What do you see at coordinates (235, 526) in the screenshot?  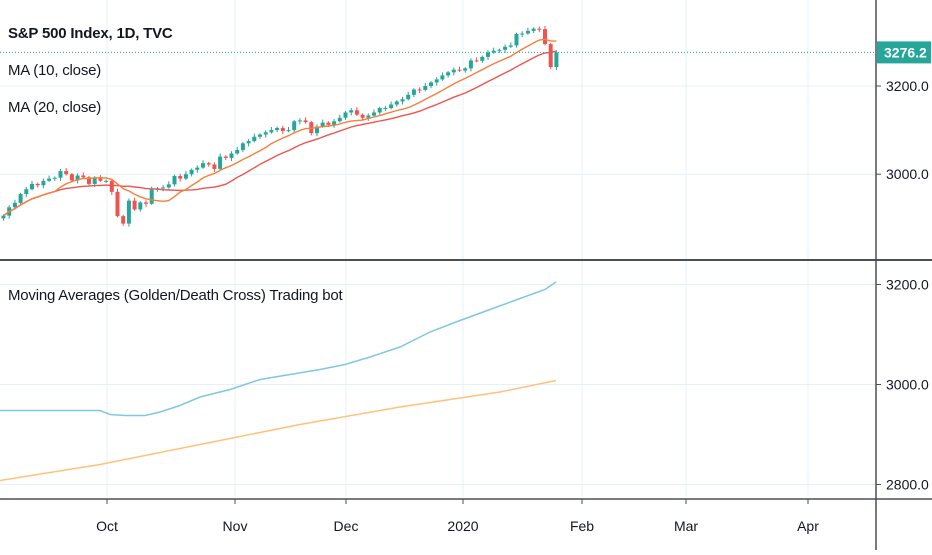 I see `x-tick-label: Nov` at bounding box center [235, 526].